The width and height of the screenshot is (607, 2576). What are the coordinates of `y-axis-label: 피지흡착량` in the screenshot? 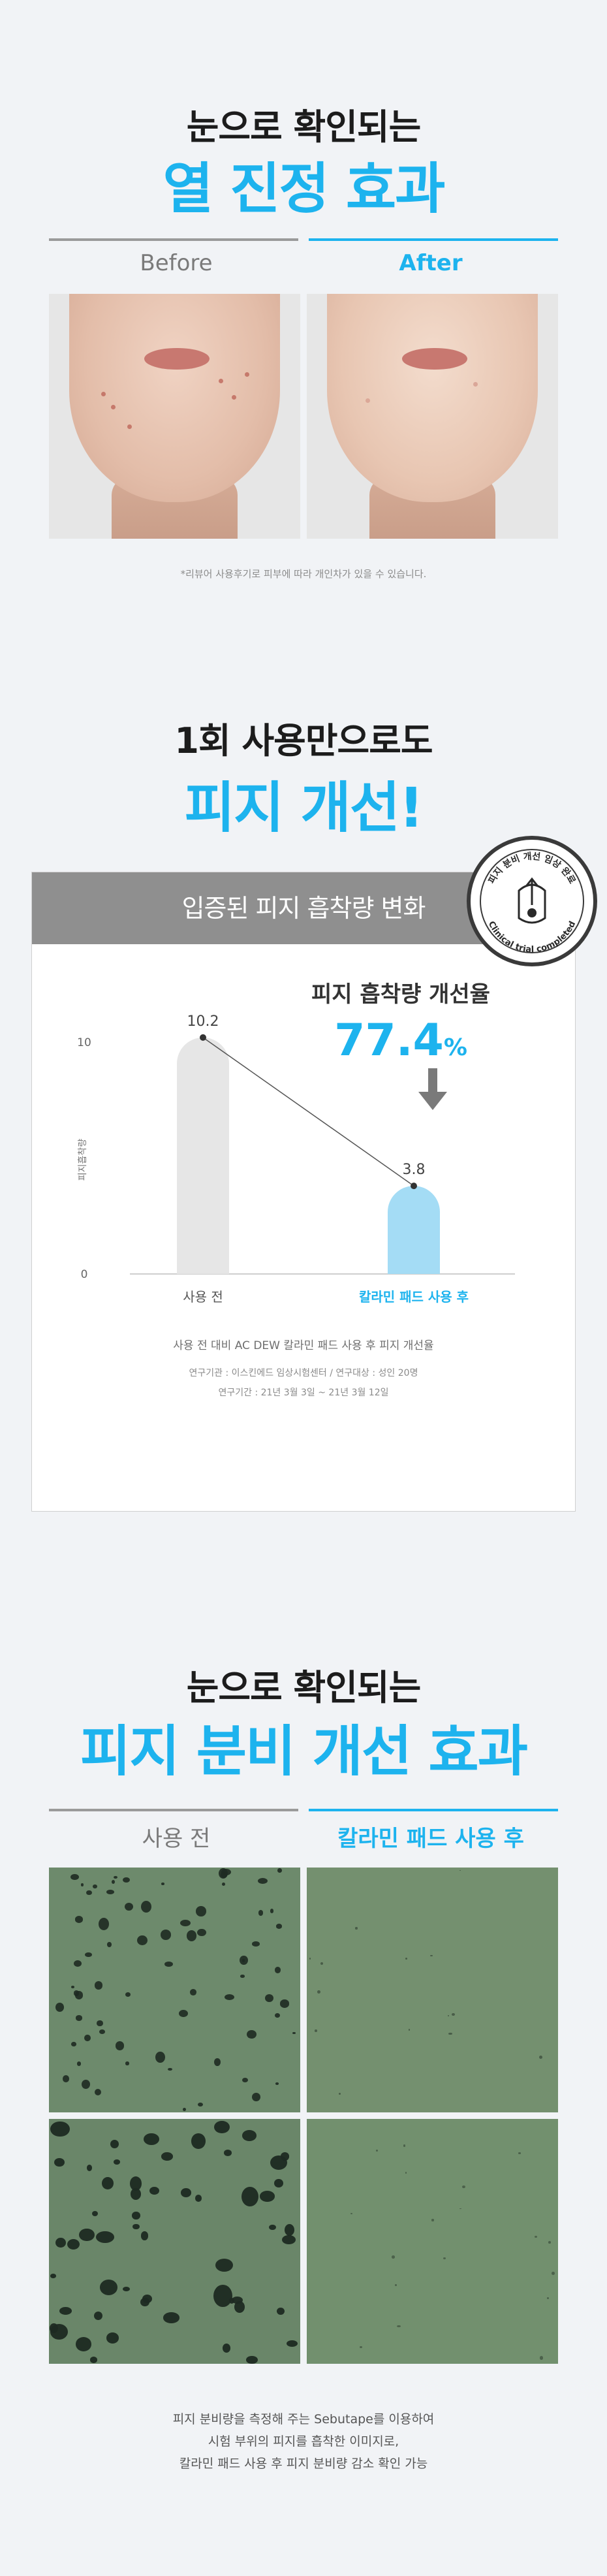 It's located at (83, 1160).